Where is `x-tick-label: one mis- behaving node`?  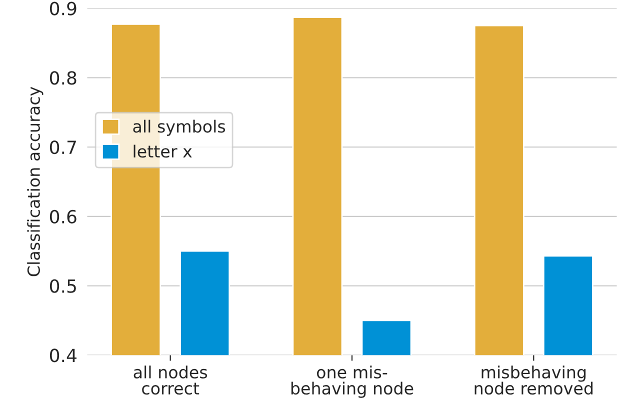 x-tick-label: one mis- behaving node is located at coordinates (352, 382).